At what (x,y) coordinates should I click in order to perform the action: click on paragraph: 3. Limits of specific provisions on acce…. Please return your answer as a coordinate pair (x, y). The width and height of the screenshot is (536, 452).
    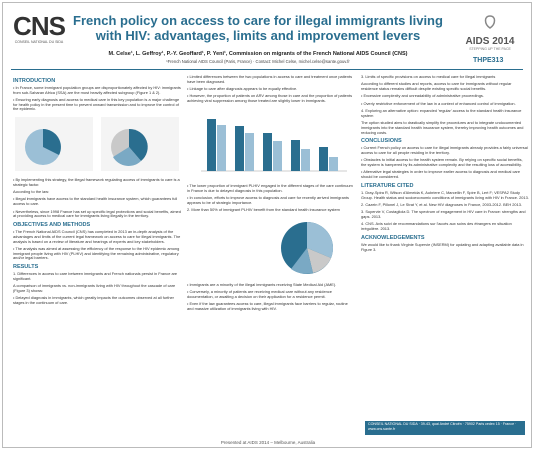
    Looking at the image, I should click on (428, 77).